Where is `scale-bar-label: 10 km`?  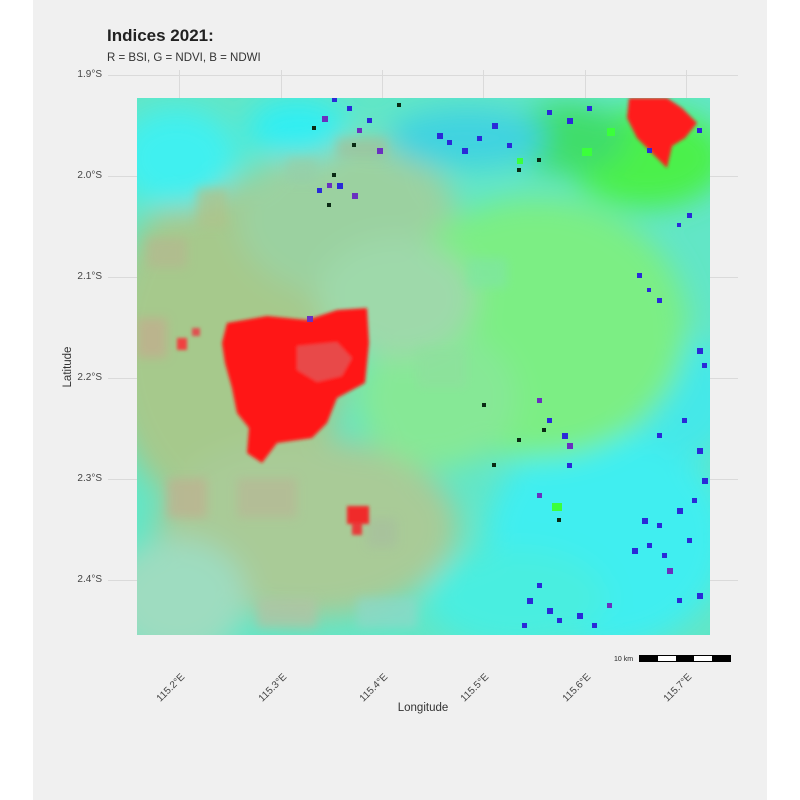 scale-bar-label: 10 km is located at coordinates (624, 659).